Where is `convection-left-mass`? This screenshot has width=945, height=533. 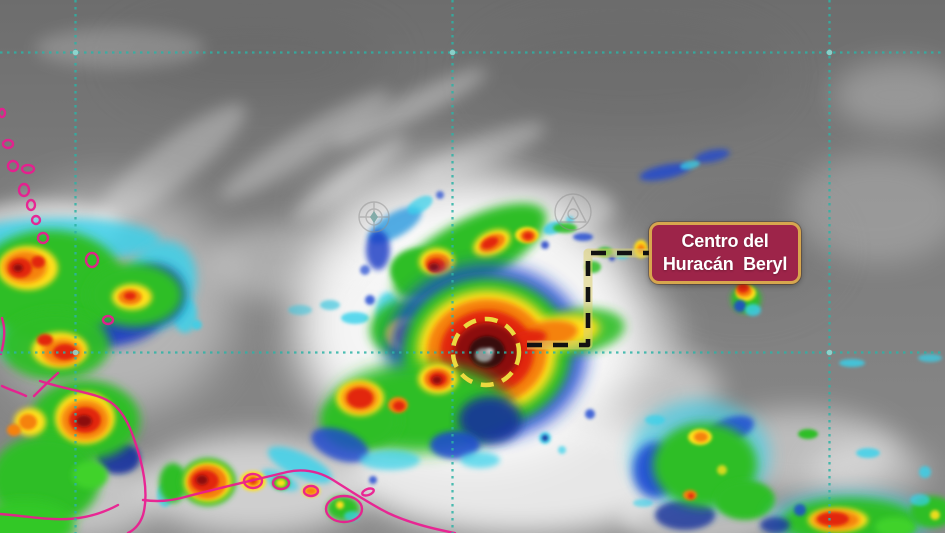 convection-left-mass is located at coordinates (101, 375).